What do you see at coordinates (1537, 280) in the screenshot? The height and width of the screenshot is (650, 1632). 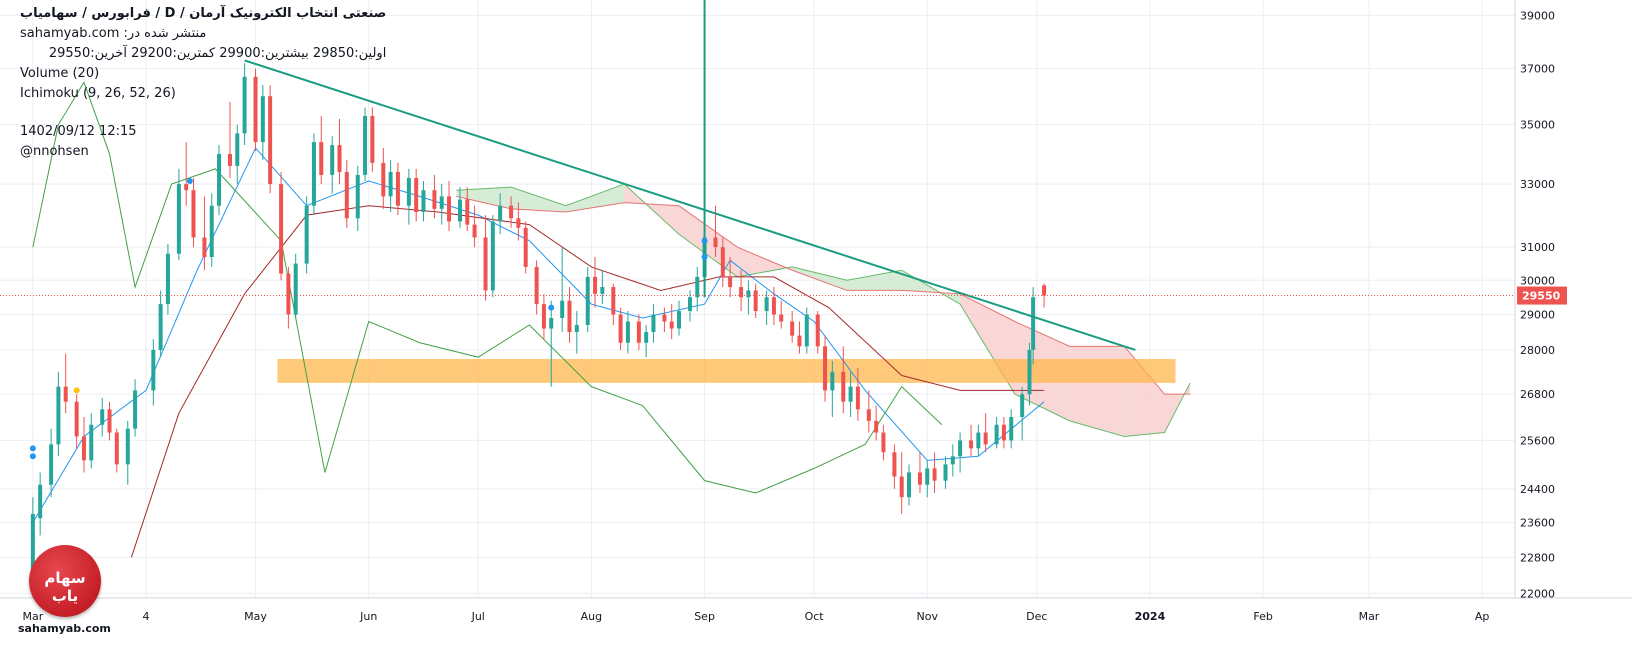 I see `y-tick-label: 30000` at bounding box center [1537, 280].